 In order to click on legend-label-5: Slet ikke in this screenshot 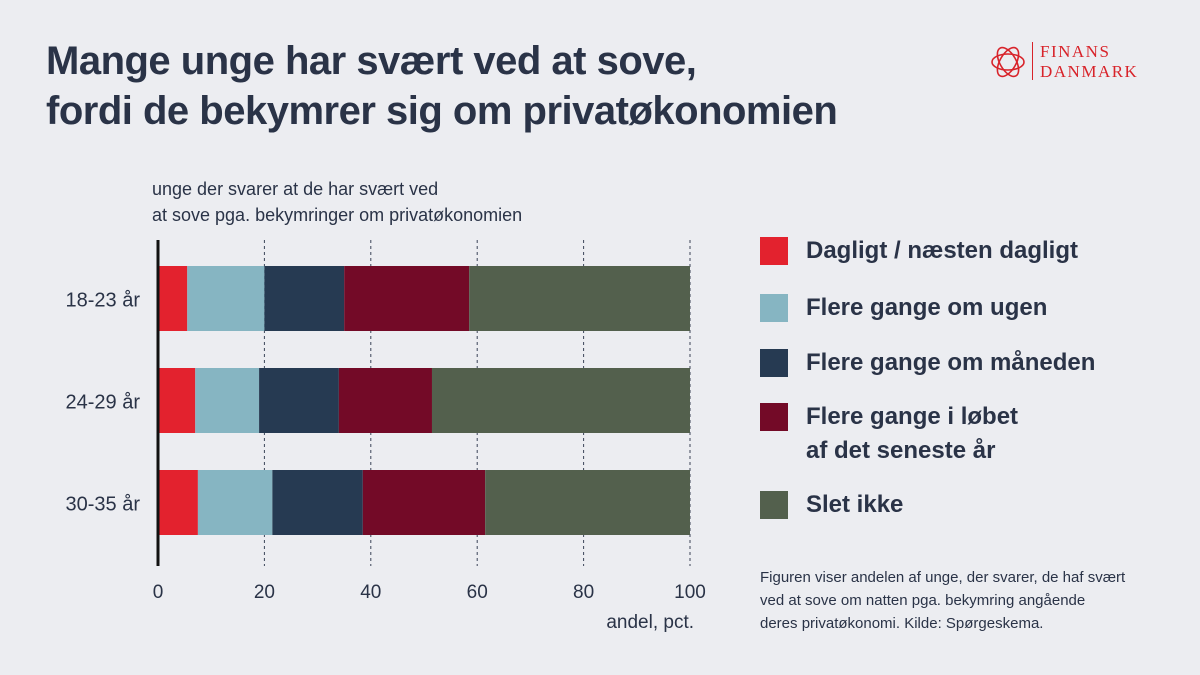, I will do `click(855, 504)`.